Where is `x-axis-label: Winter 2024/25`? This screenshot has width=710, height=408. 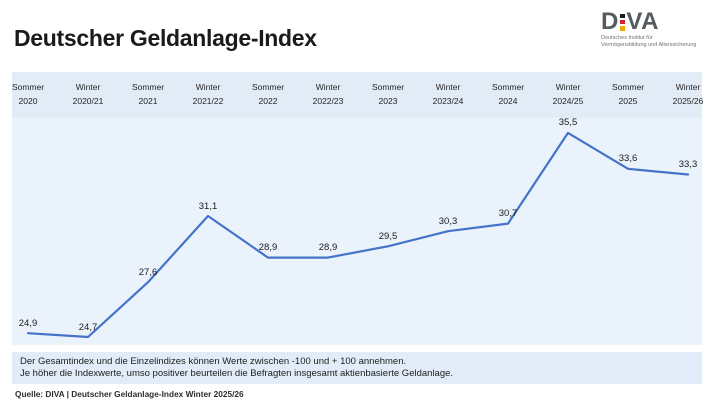
x-axis-label: Winter 2024/25 is located at coordinates (568, 94).